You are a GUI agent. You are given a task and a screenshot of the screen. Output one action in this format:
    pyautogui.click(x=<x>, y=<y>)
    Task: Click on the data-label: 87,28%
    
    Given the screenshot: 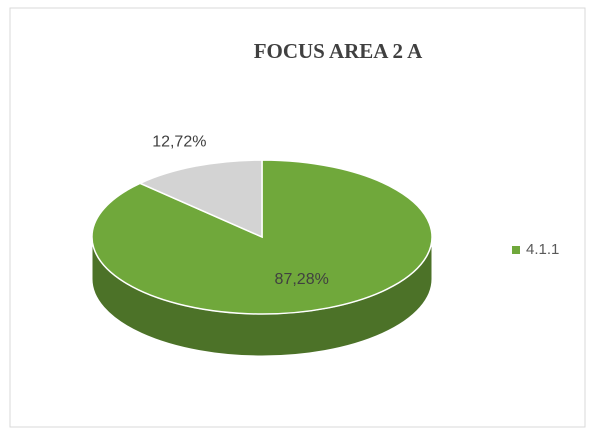 What is the action you would take?
    pyautogui.click(x=302, y=279)
    